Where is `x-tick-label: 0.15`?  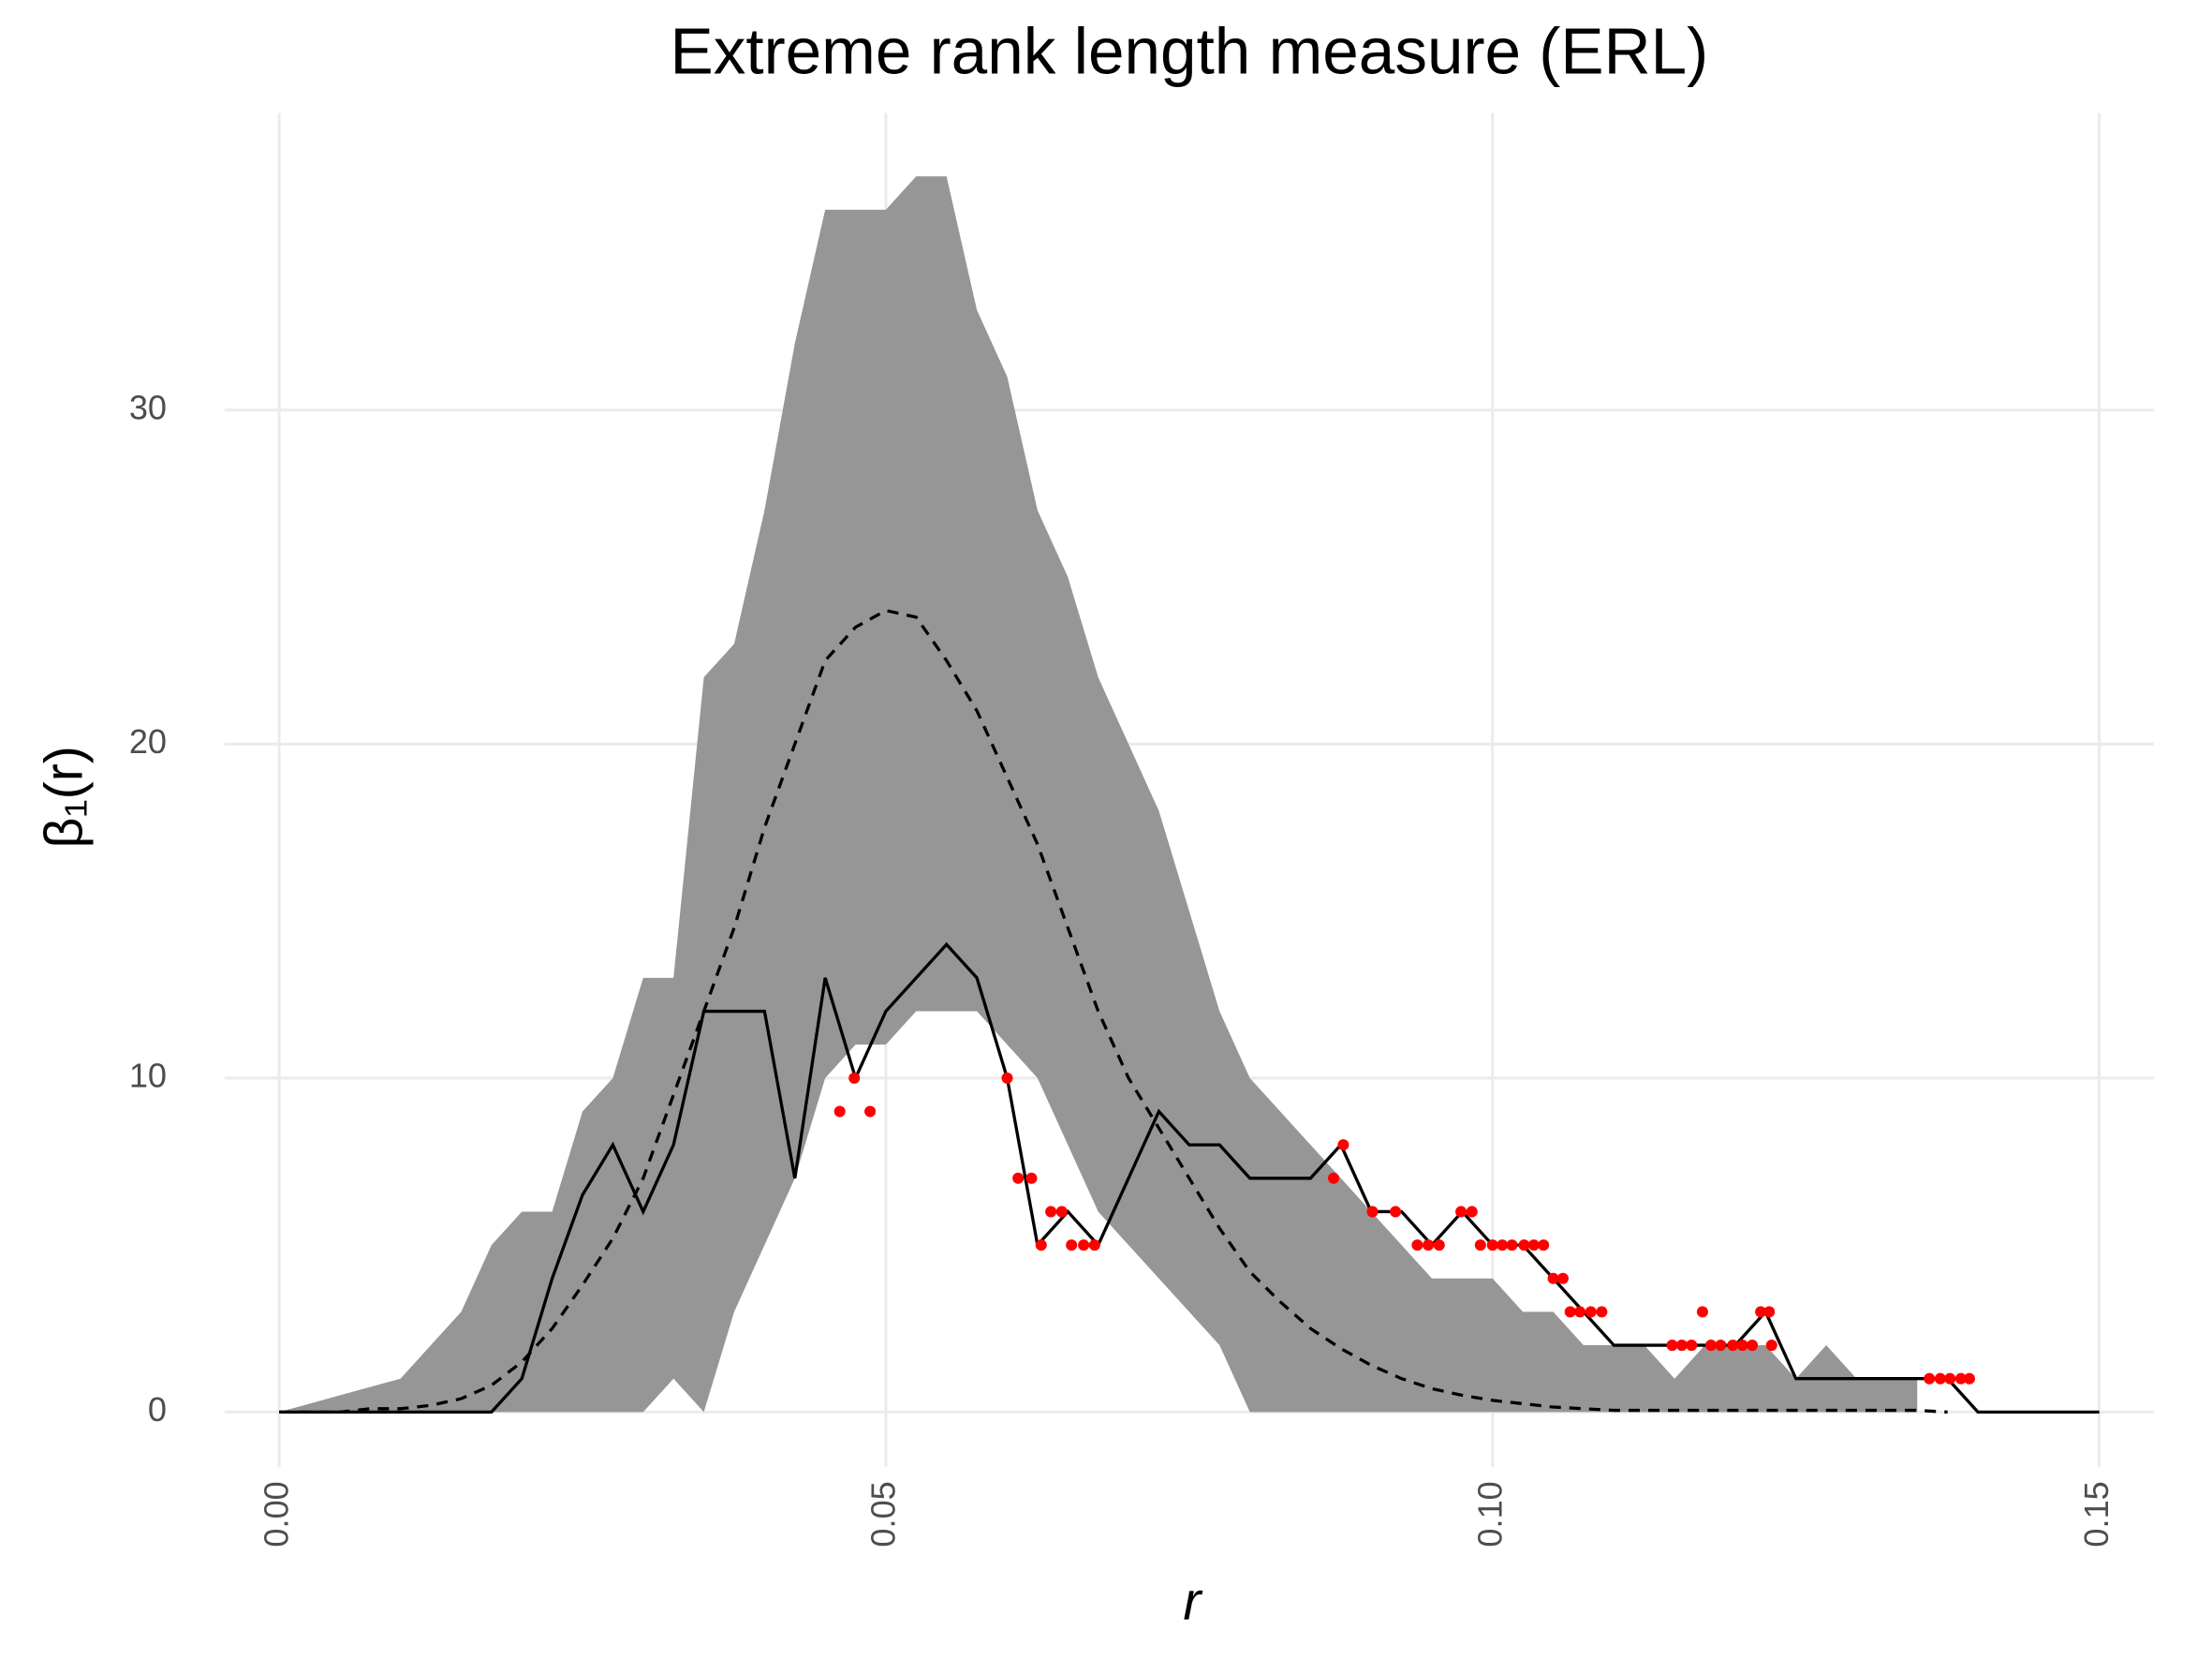
x-tick-label: 0.15 is located at coordinates (2096, 1514).